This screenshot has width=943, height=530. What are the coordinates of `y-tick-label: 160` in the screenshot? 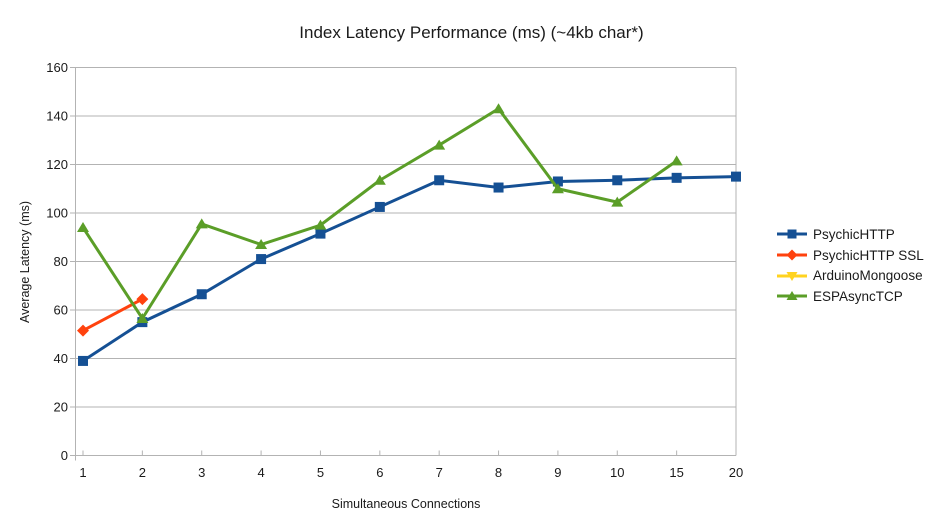 It's located at (57, 67).